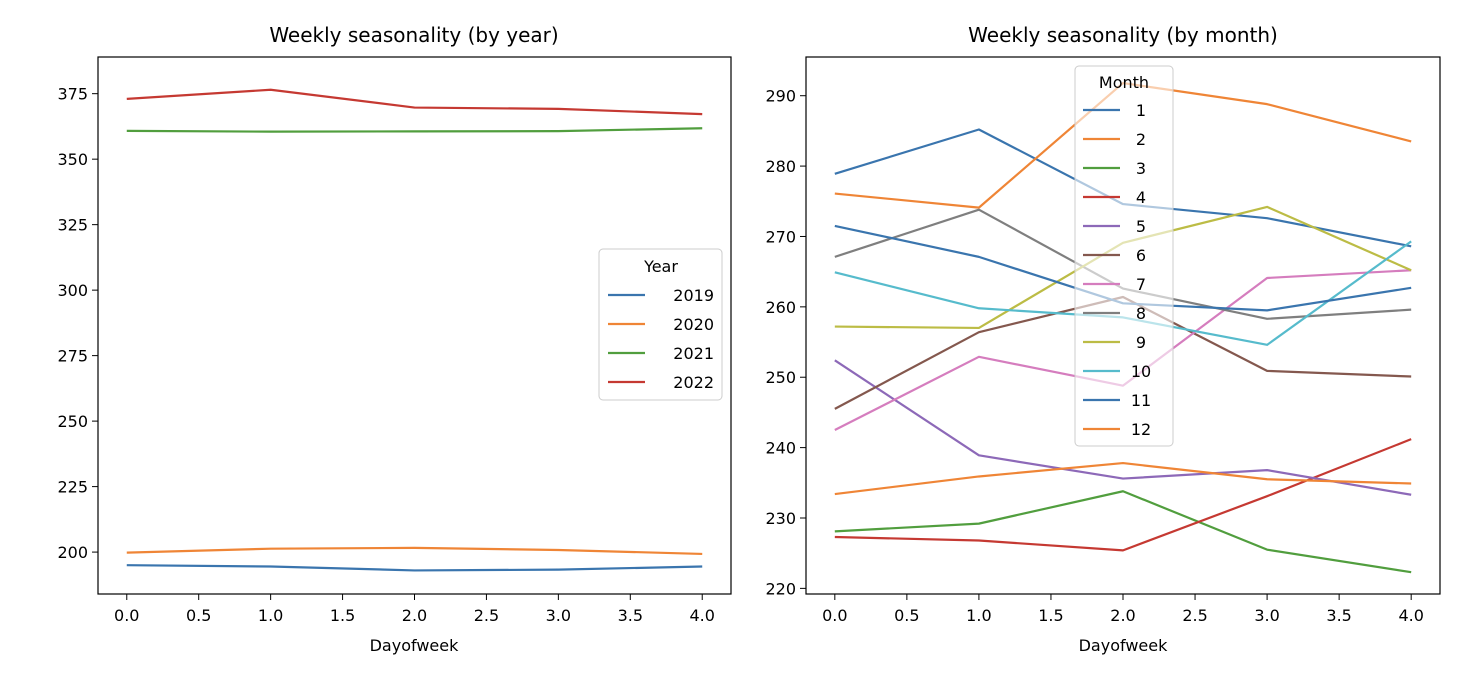  I want to click on series-line-2019, so click(414, 568).